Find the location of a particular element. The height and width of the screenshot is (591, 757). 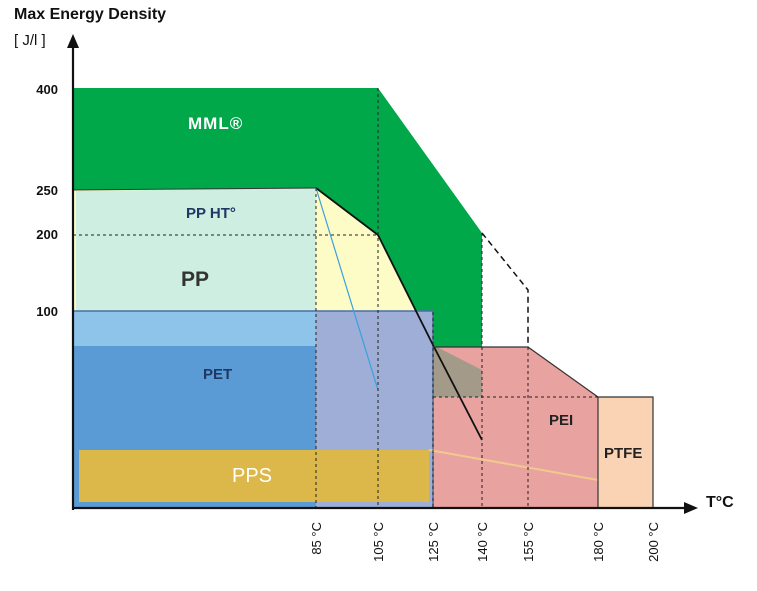

label-pps: PPS is located at coordinates (252, 476).